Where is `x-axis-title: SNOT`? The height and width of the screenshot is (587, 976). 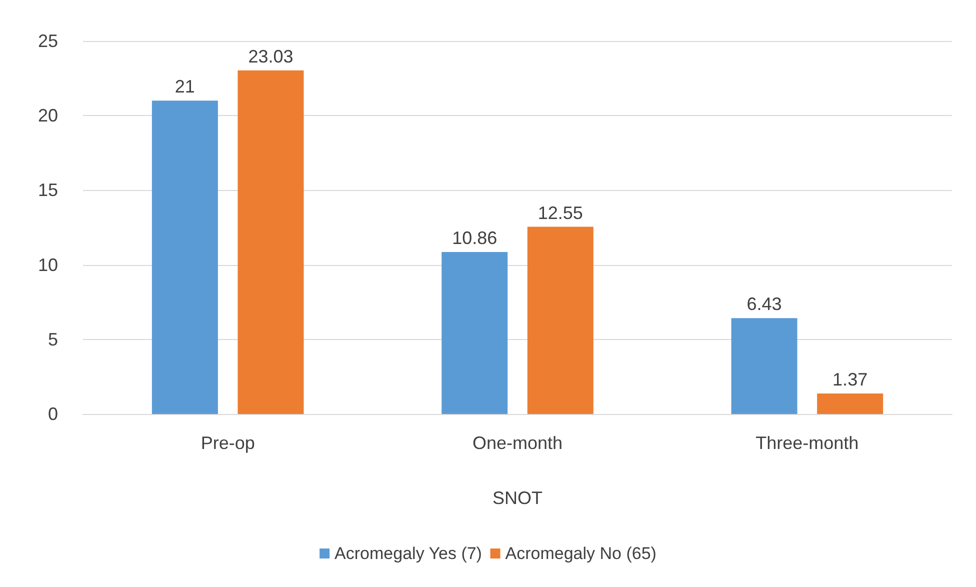
x-axis-title: SNOT is located at coordinates (517, 498).